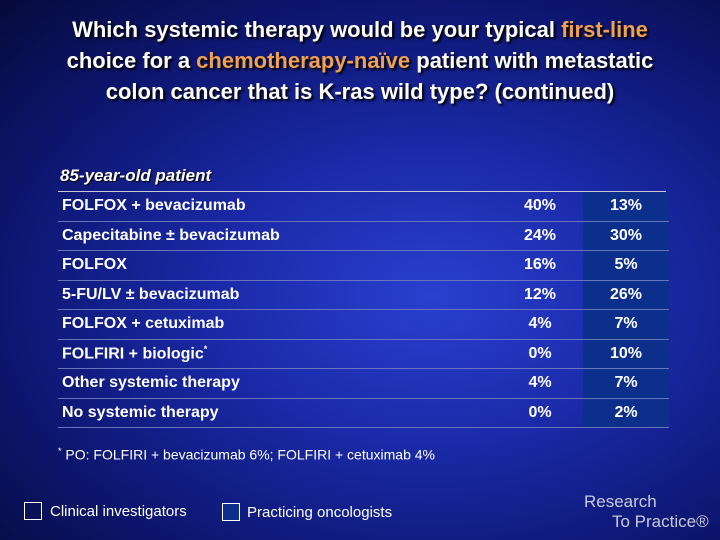  What do you see at coordinates (626, 295) in the screenshot?
I see `practicing-oncologists-value: 26%` at bounding box center [626, 295].